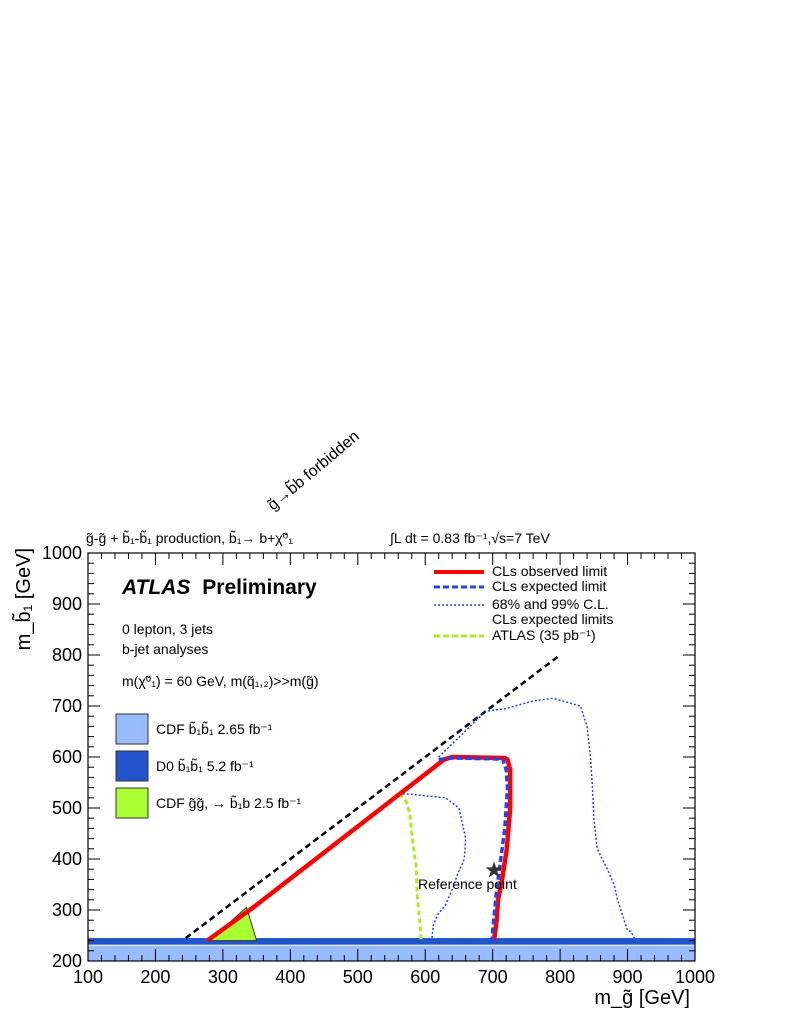 This screenshot has height=1021, width=789. What do you see at coordinates (430, 865) in the screenshot?
I see `series-band-inner` at bounding box center [430, 865].